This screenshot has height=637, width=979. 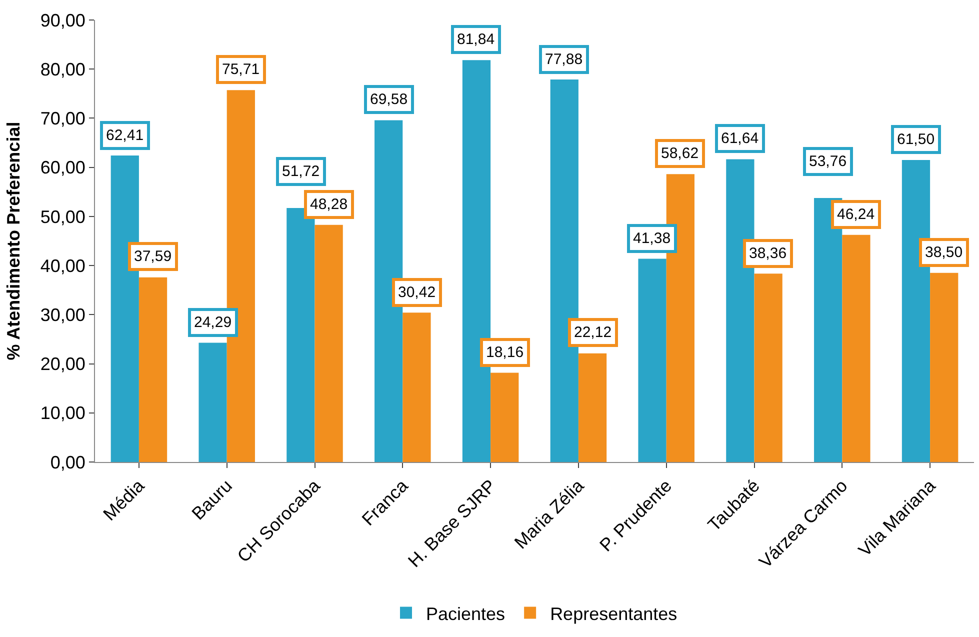 What do you see at coordinates (768, 253) in the screenshot?
I see `data-label: 38,36` at bounding box center [768, 253].